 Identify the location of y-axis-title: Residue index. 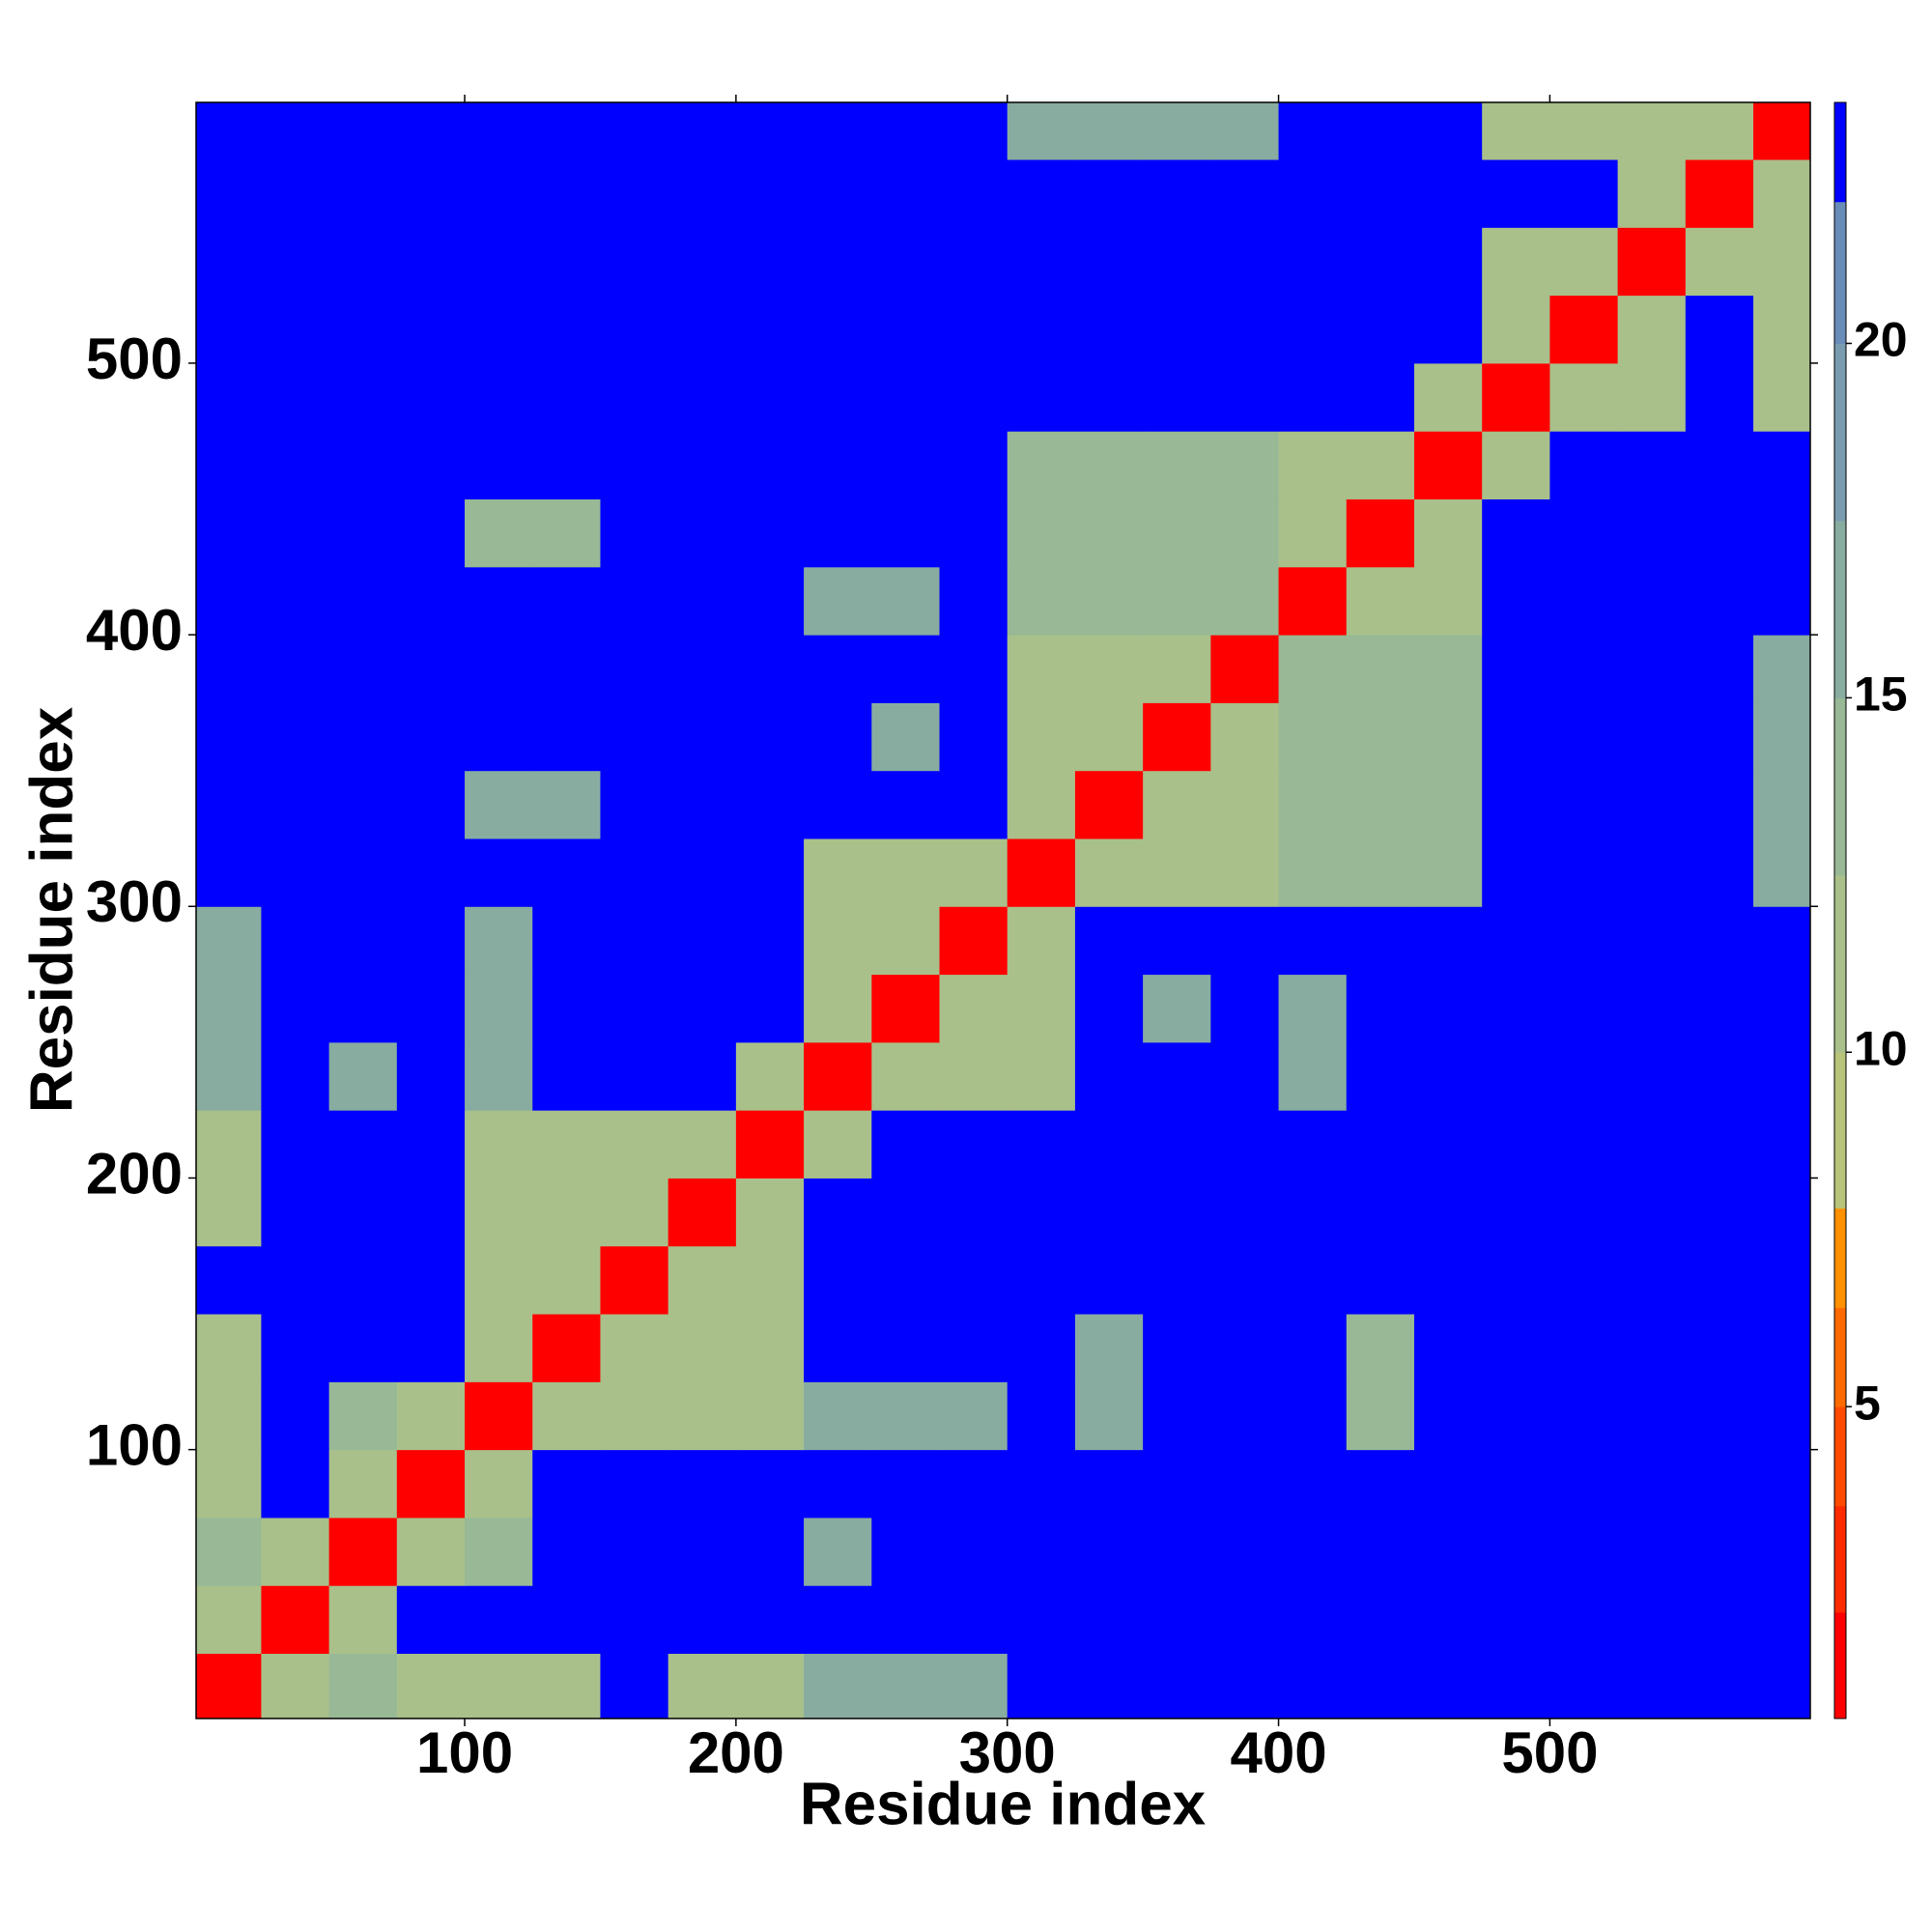
(51, 909).